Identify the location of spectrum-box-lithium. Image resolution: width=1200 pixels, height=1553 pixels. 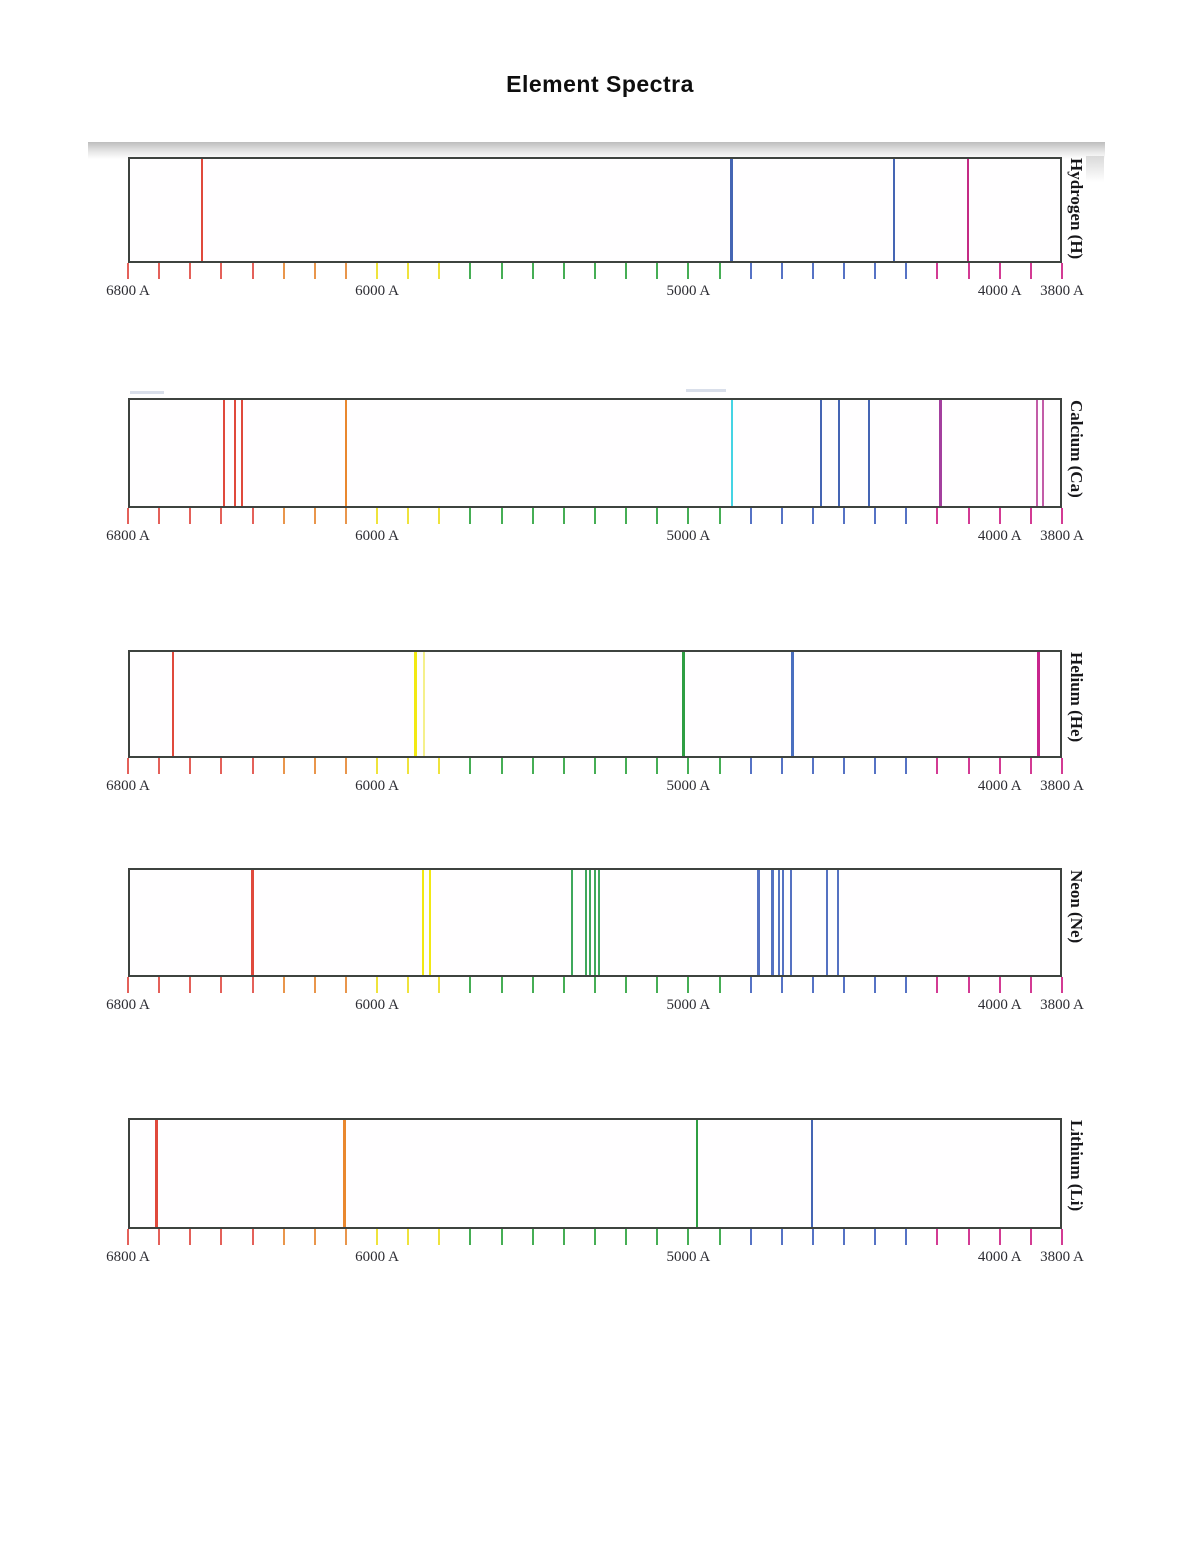
(595, 1173).